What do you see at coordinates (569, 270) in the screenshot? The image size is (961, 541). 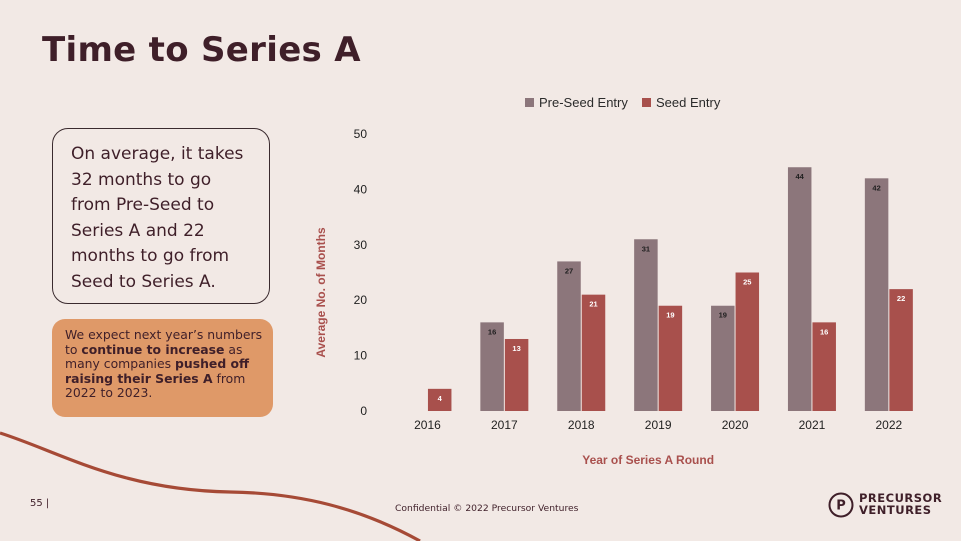 I see `data-label: 27` at bounding box center [569, 270].